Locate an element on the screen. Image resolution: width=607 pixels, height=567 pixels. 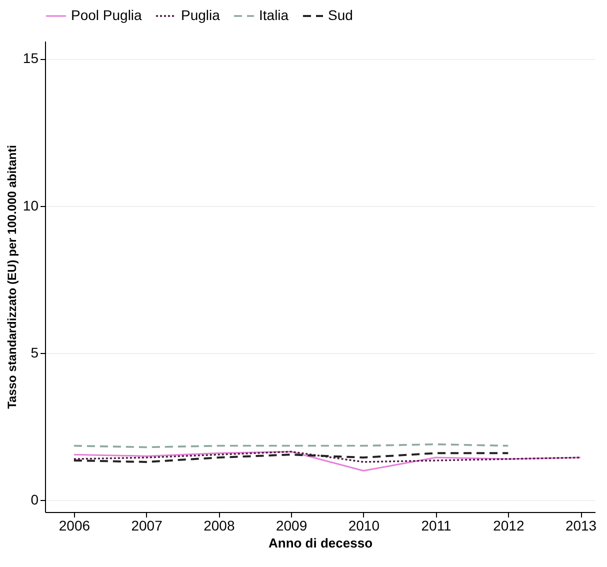
y-tick-label: 0 is located at coordinates (34, 500).